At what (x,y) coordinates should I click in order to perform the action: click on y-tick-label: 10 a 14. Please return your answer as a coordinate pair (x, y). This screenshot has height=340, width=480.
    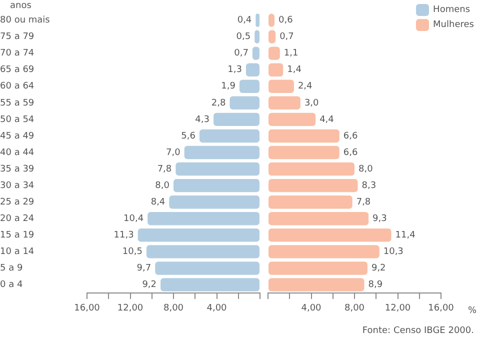
    Looking at the image, I should click on (17, 252).